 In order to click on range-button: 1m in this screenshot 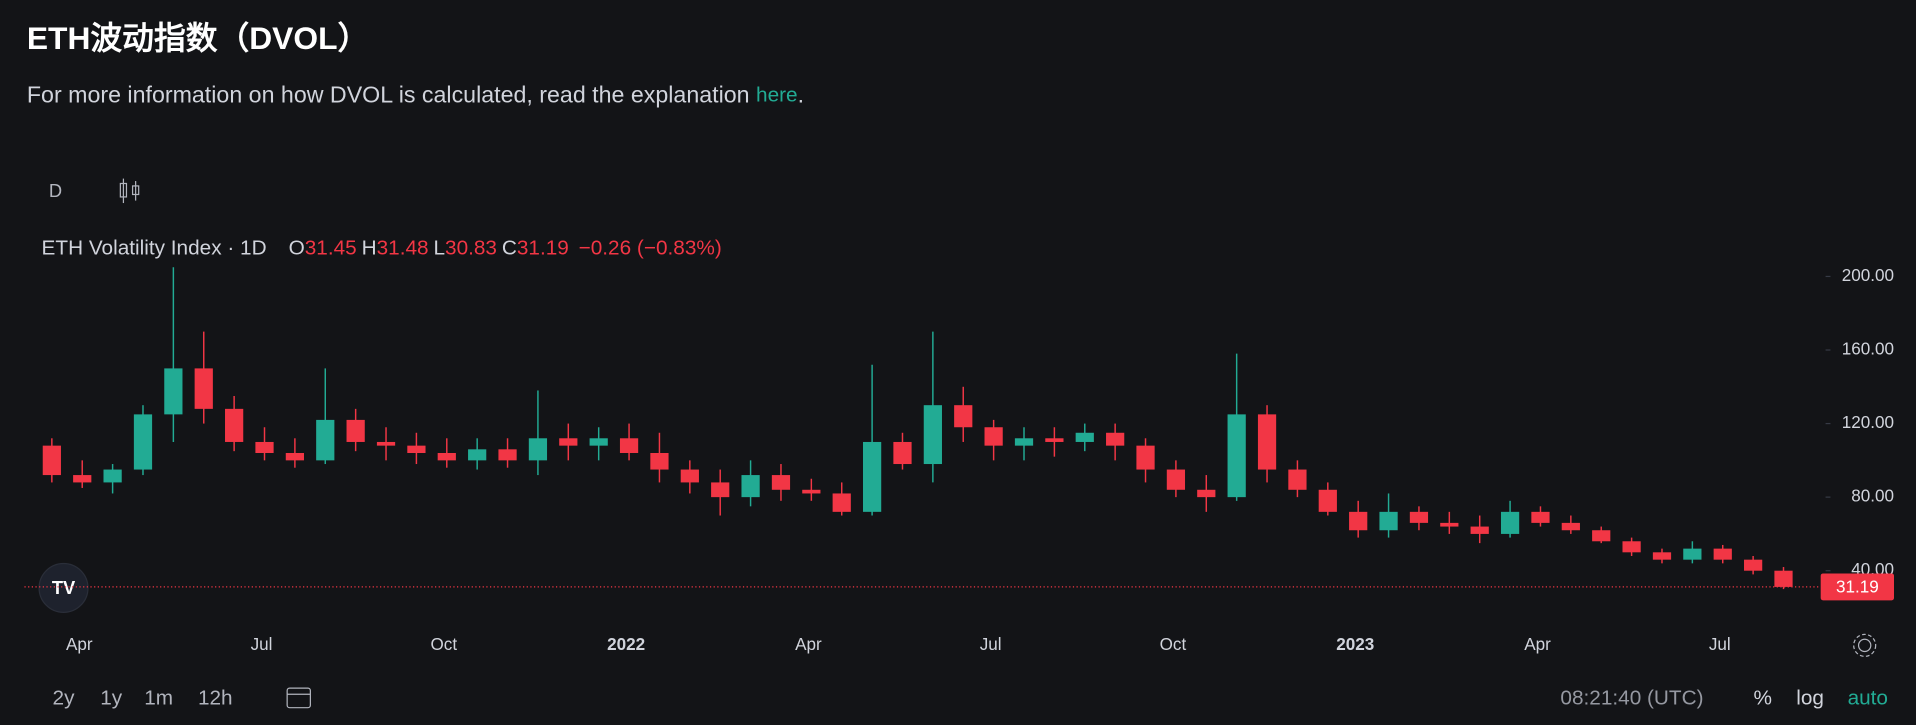, I will do `click(158, 698)`.